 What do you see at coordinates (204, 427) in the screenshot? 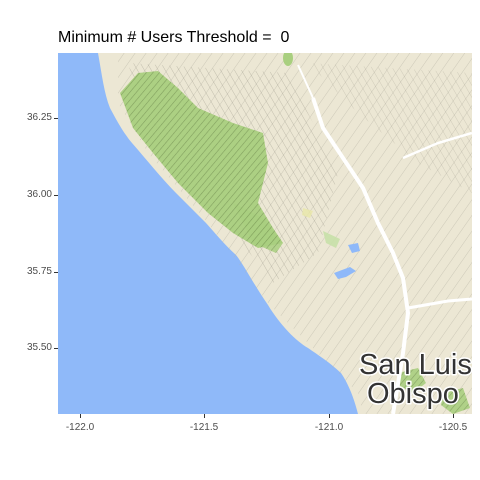
I see `x-tick-label: -121.5` at bounding box center [204, 427].